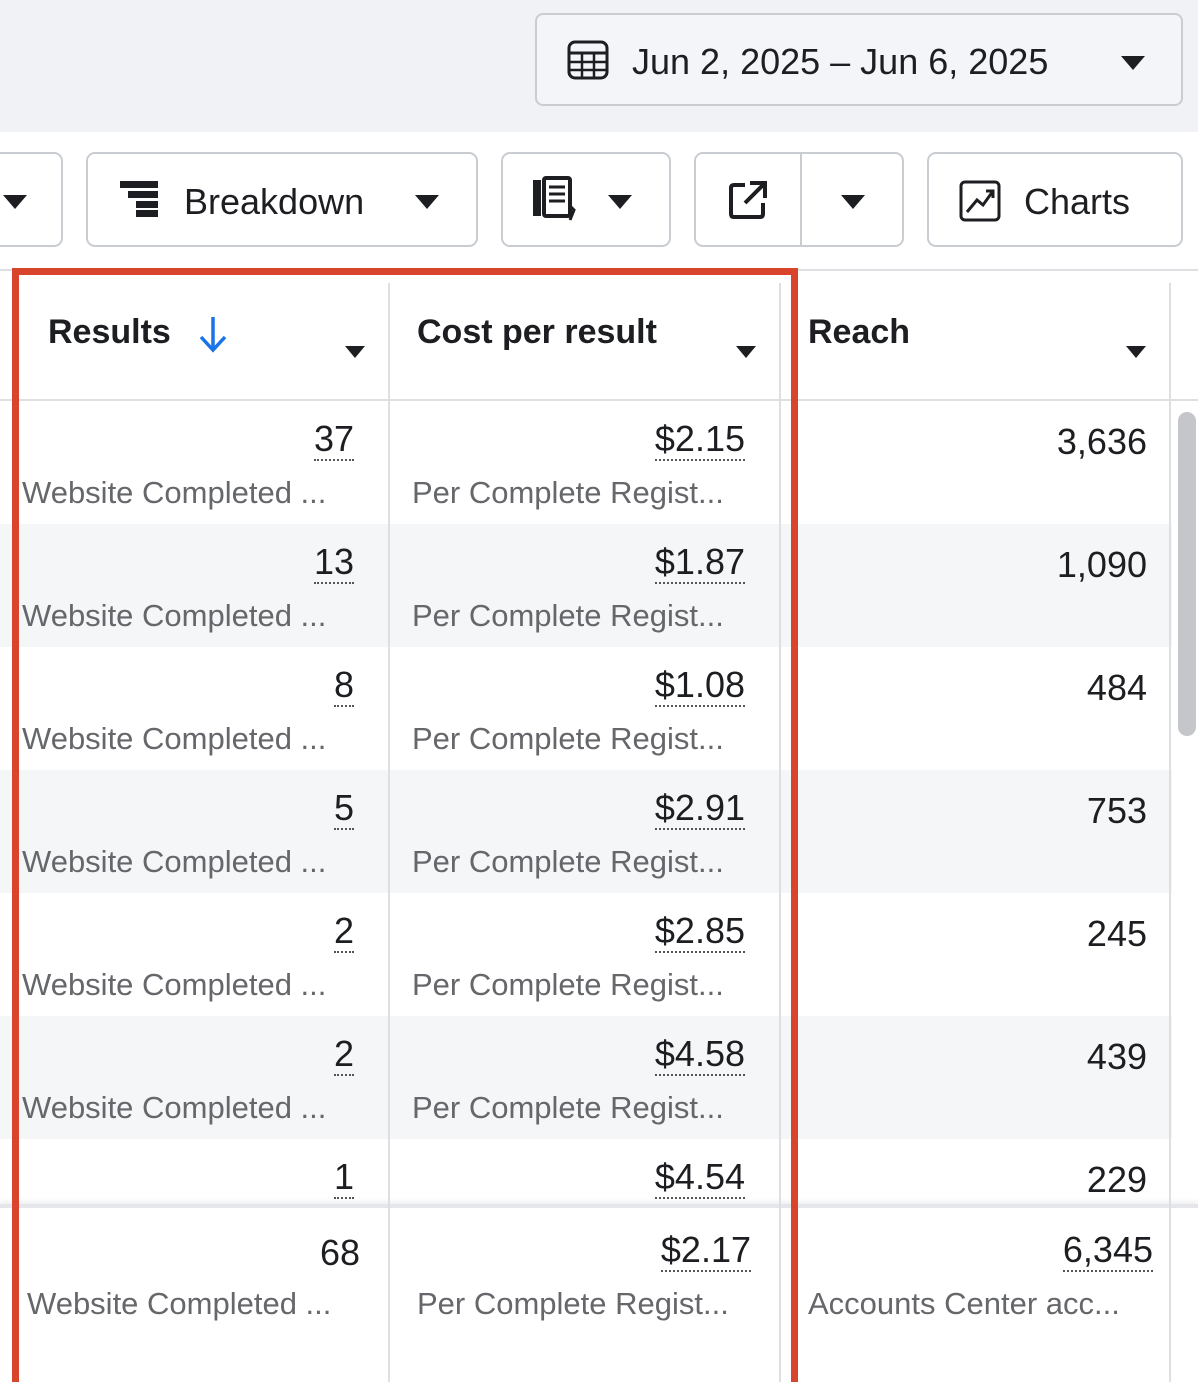 The width and height of the screenshot is (1198, 1386). I want to click on total-cost-per-result-value: $2.17, so click(705, 1250).